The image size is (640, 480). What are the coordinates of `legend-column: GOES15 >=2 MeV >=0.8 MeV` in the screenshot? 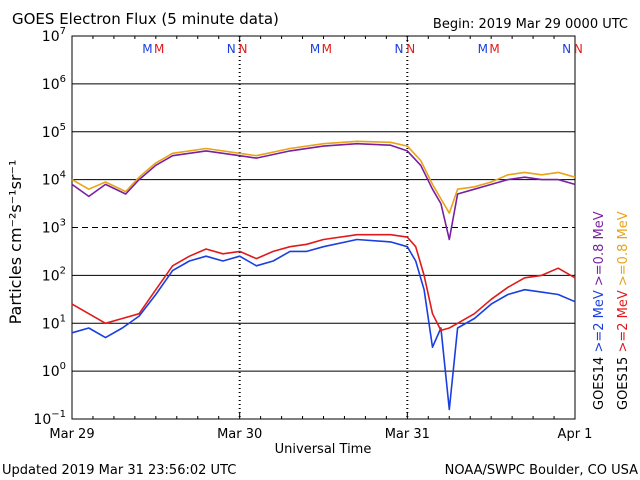 It's located at (623, 310).